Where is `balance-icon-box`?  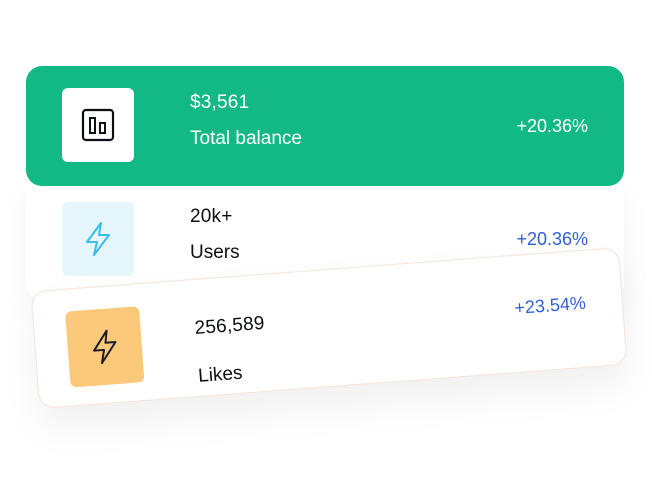
balance-icon-box is located at coordinates (98, 125).